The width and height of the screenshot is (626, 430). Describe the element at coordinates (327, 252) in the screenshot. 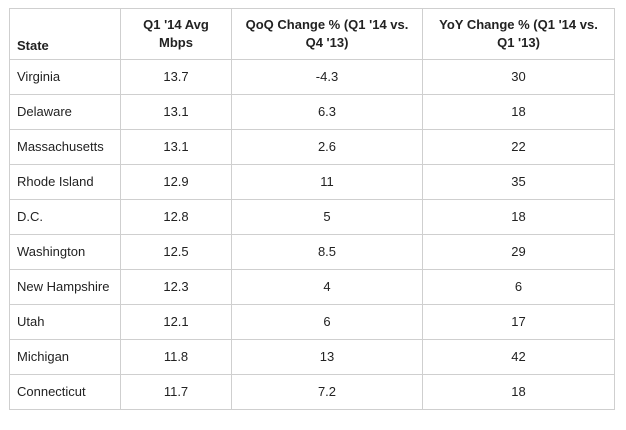

I see `qoq-change-cell: 8.5` at that location.